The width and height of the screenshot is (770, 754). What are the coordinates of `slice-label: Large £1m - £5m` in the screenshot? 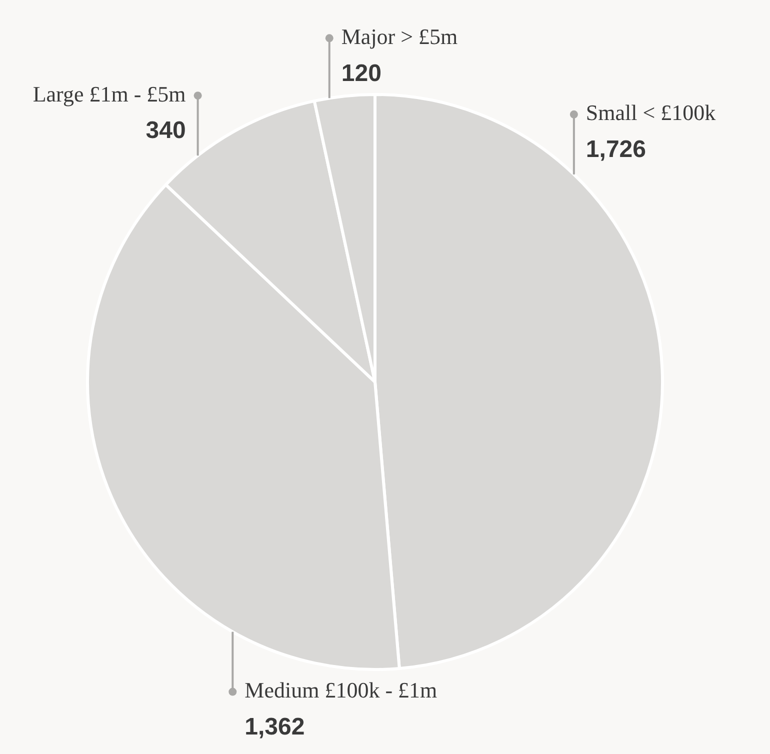 It's located at (109, 93).